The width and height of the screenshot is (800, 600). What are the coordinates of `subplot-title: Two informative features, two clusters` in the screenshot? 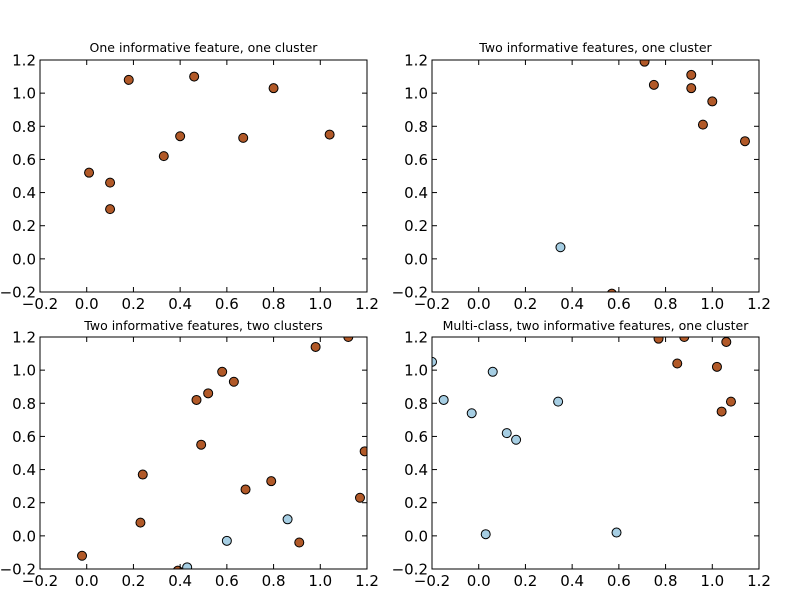 It's located at (202, 325).